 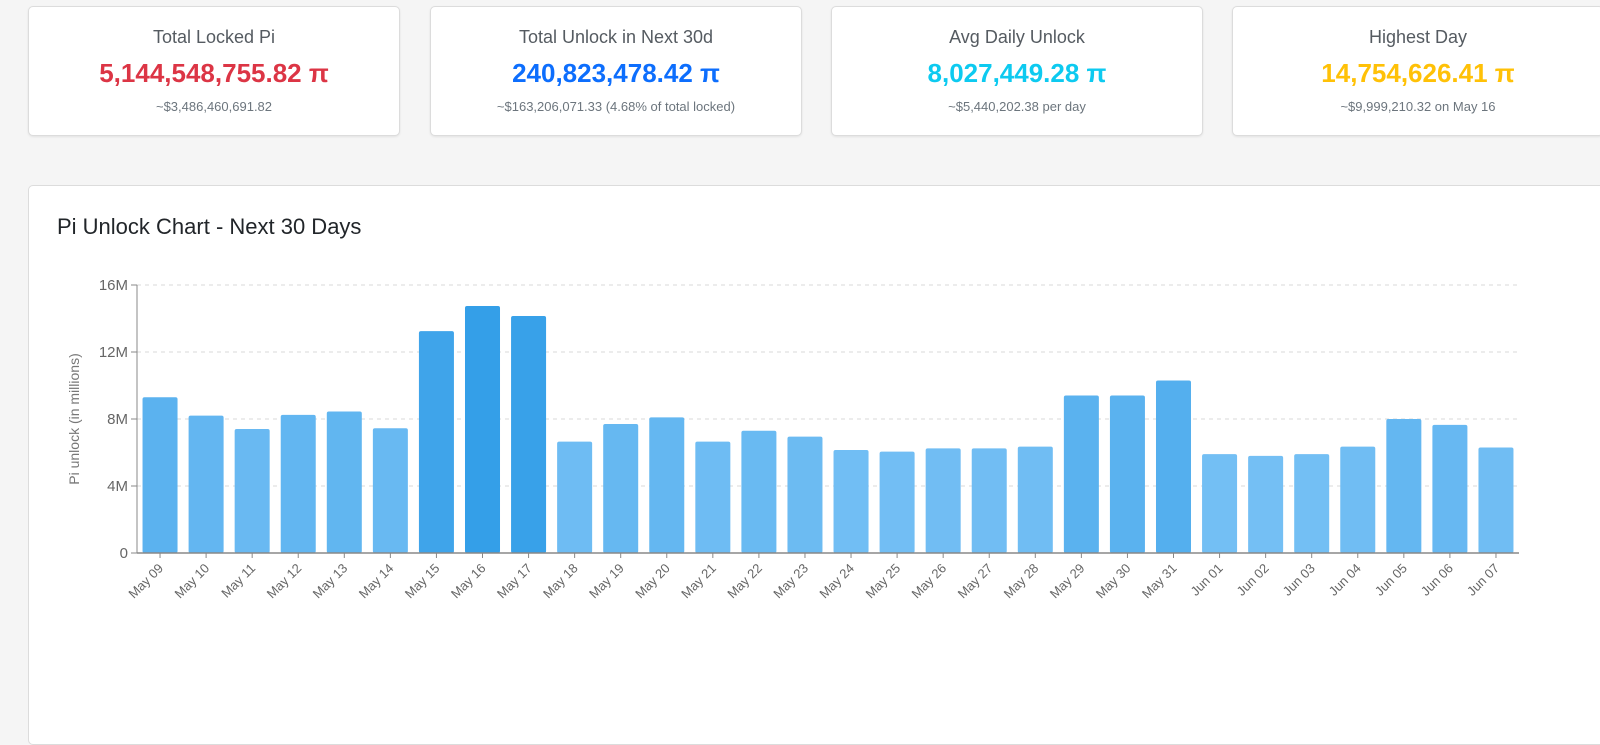 What do you see at coordinates (1253, 580) in the screenshot?
I see `x-tick-label: Jun 02` at bounding box center [1253, 580].